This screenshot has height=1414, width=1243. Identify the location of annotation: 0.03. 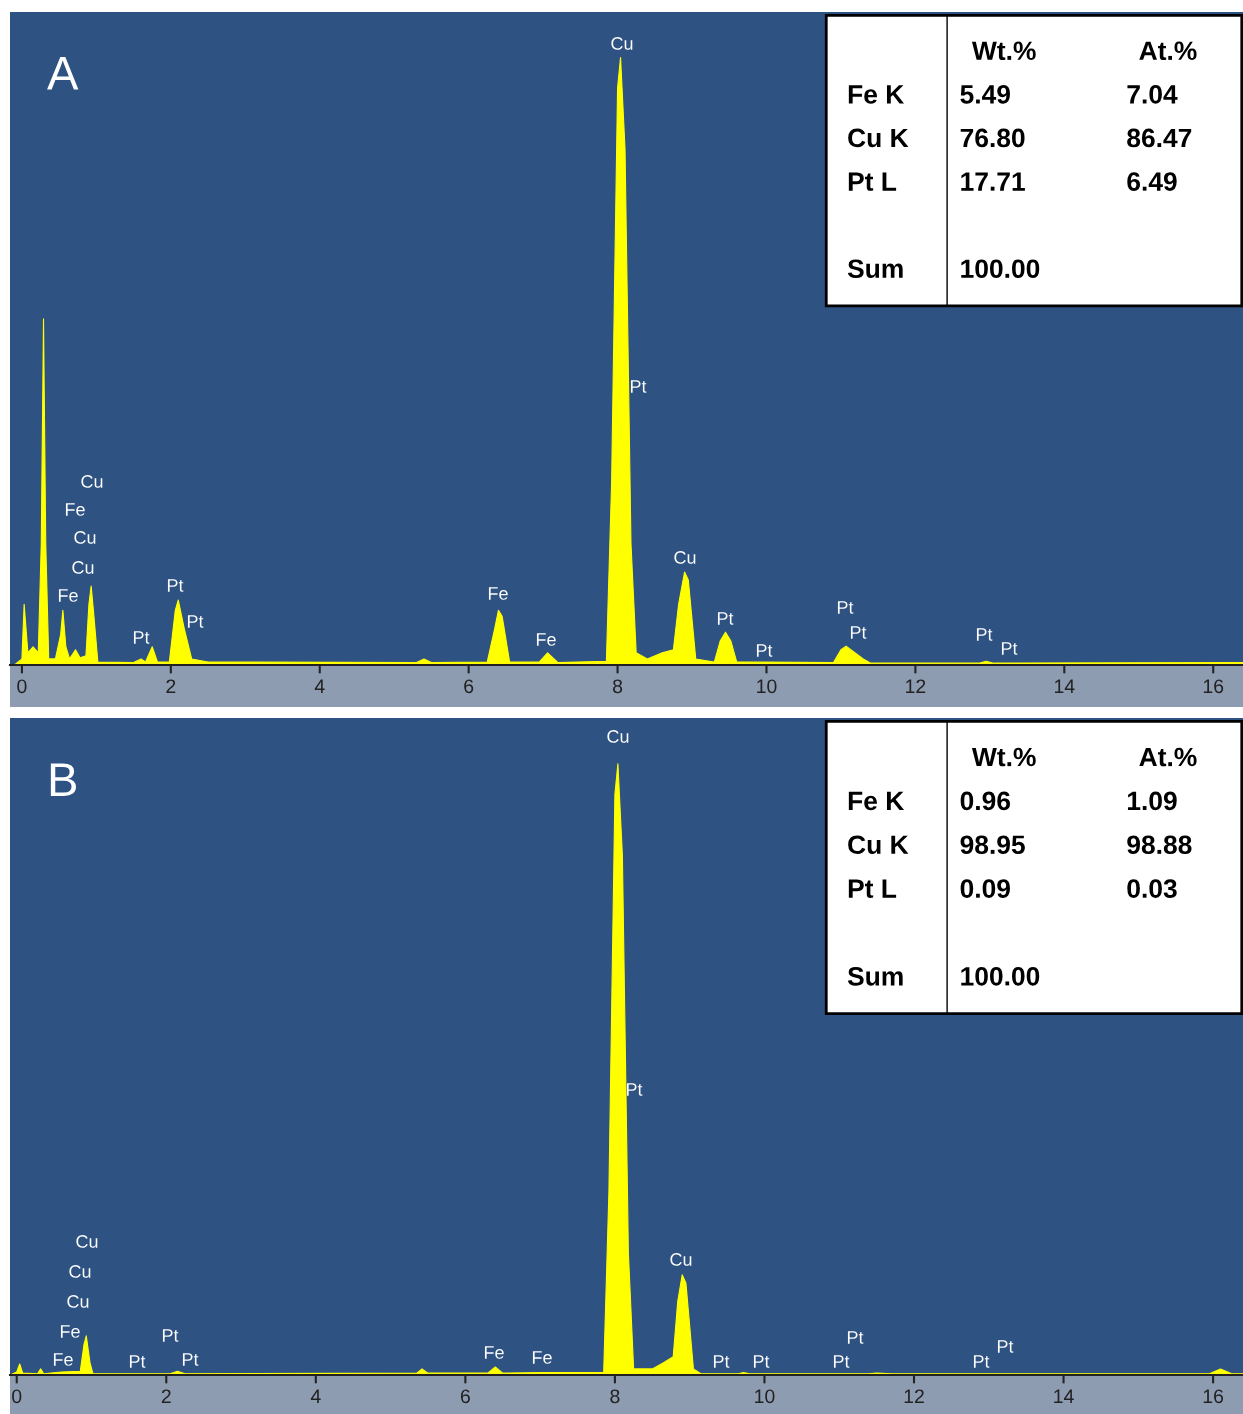
(1152, 888).